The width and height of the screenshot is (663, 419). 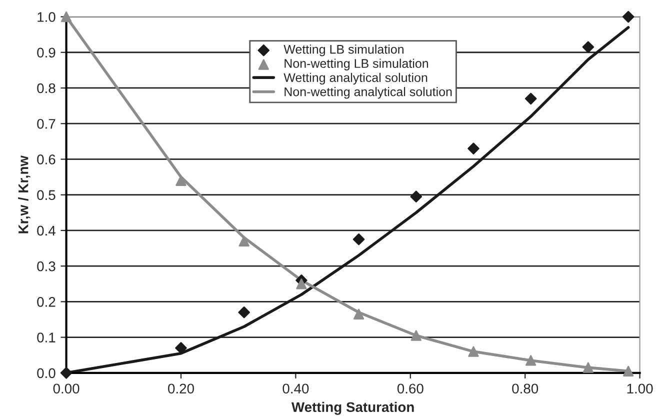 I want to click on y-axis-title: Kr,w / Kr,nw, so click(x=24, y=194).